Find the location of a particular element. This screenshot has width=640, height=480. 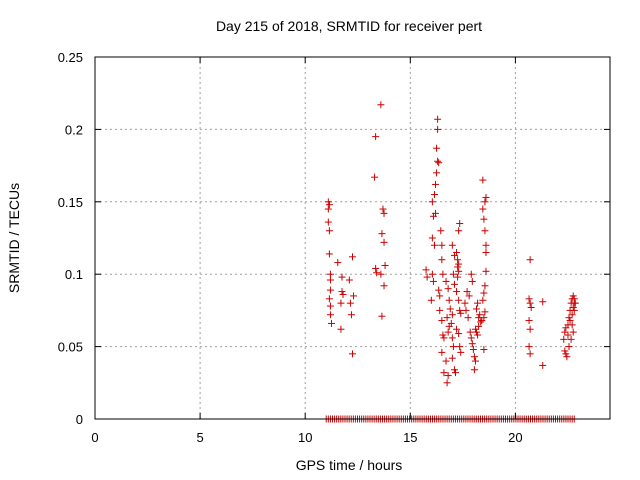

y-axis-label: SRMTID / TECUs is located at coordinates (14, 238).